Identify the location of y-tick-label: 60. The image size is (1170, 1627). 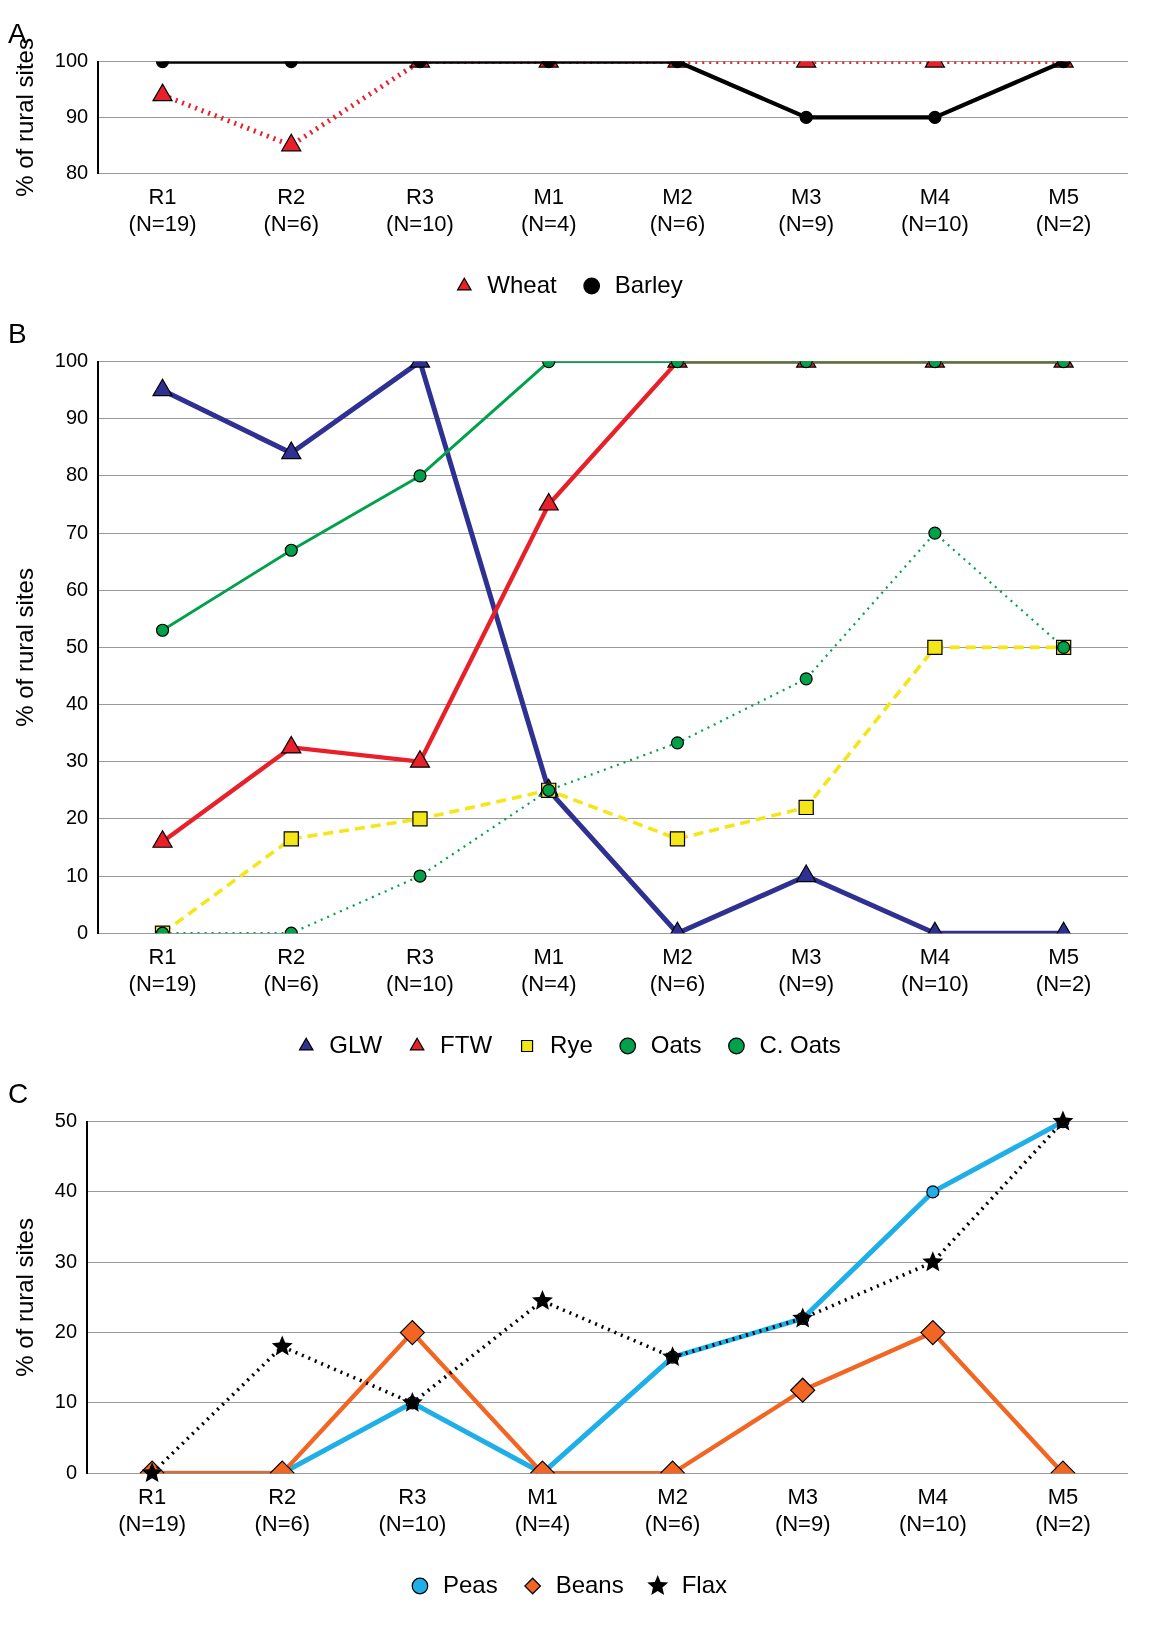
(77, 588).